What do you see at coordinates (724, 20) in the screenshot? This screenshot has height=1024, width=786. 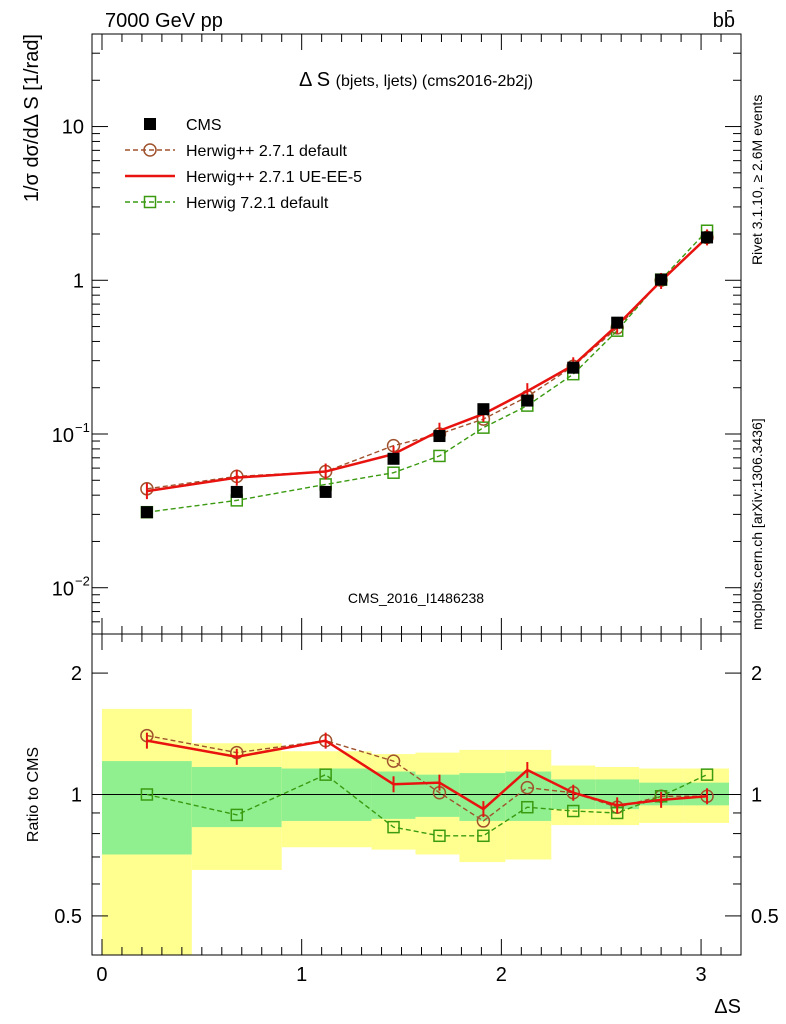 I see `header-right: bb̄` at bounding box center [724, 20].